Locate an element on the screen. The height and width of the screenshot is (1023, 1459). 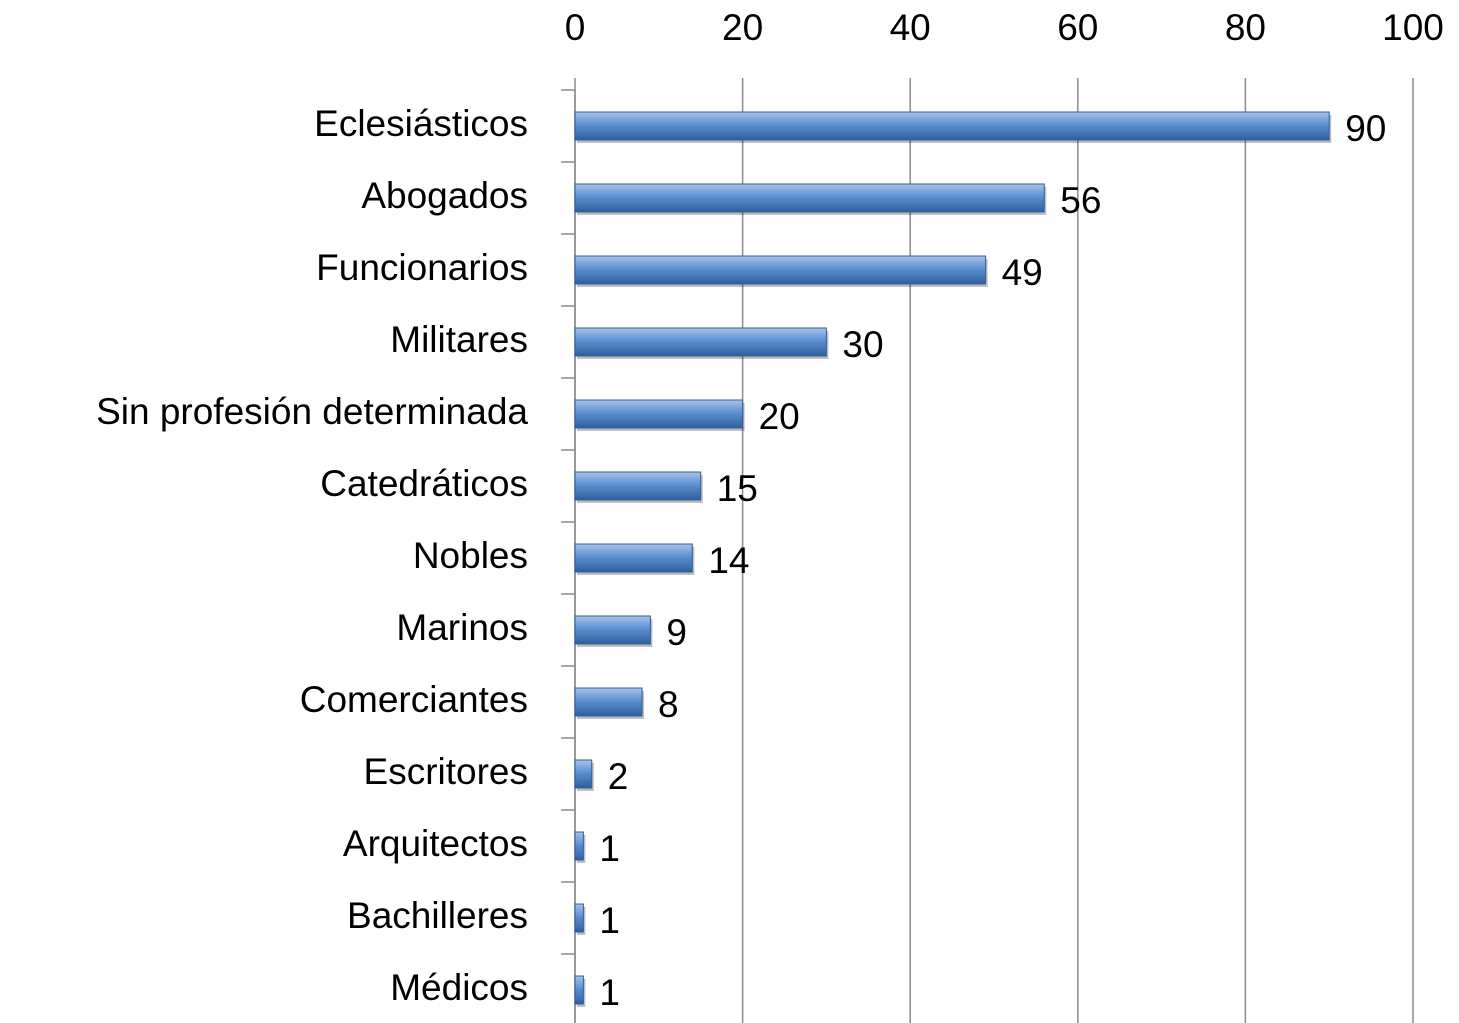
y-tick-label: Comerciantes is located at coordinates (414, 699).